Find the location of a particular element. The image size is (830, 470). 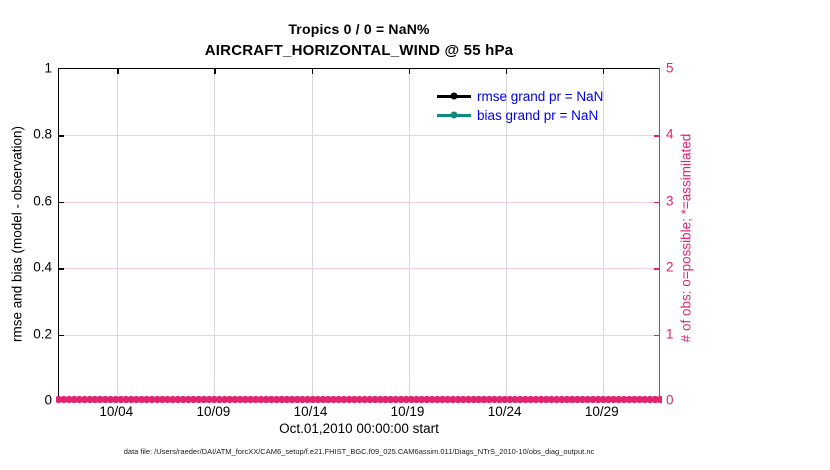

right-tick-label: 3 is located at coordinates (670, 201).